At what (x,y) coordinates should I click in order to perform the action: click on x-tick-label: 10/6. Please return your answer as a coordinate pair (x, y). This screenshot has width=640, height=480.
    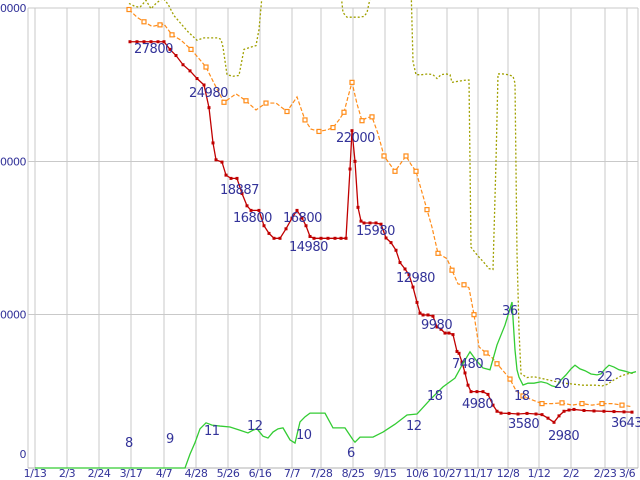
    Looking at the image, I should click on (417, 473).